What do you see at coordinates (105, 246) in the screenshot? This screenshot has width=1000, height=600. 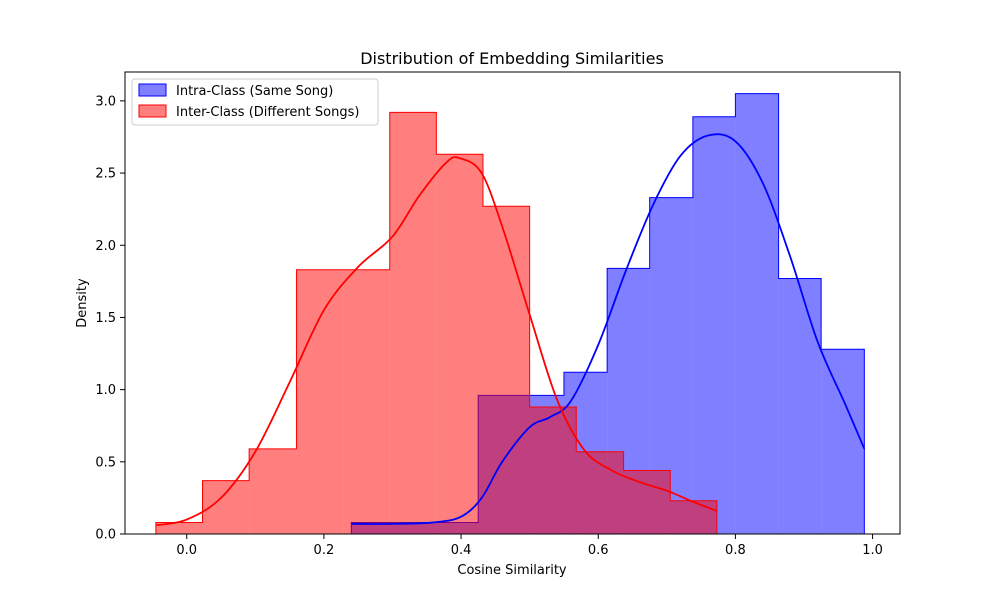 I see `y-tick-label: 2.0` at bounding box center [105, 246].